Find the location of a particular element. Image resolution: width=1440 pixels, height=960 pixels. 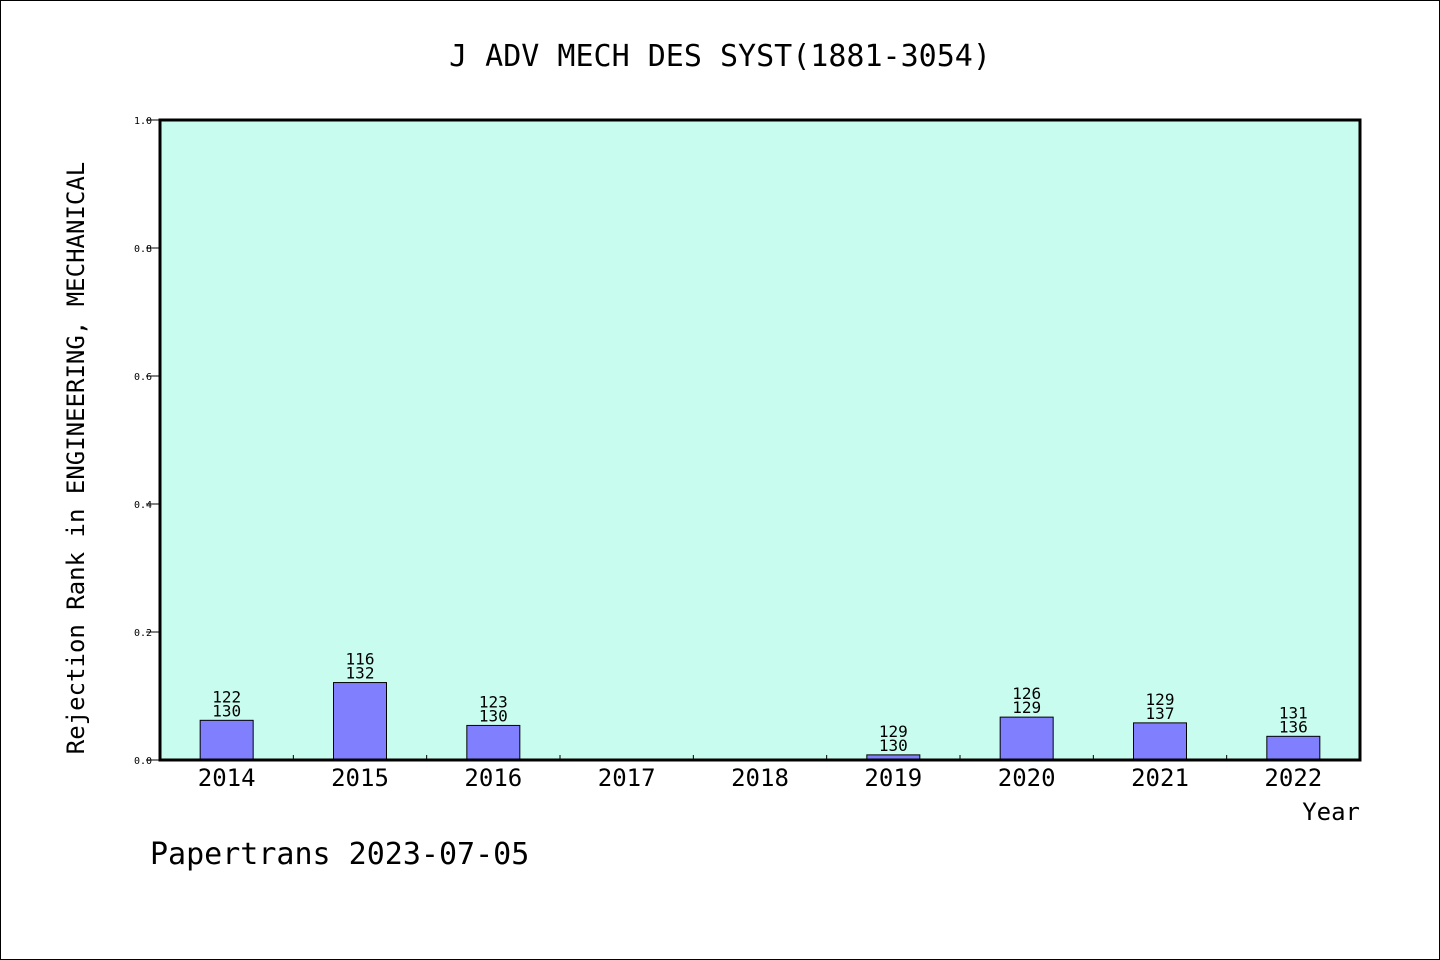

x-tick-label: 2019 is located at coordinates (893, 778).